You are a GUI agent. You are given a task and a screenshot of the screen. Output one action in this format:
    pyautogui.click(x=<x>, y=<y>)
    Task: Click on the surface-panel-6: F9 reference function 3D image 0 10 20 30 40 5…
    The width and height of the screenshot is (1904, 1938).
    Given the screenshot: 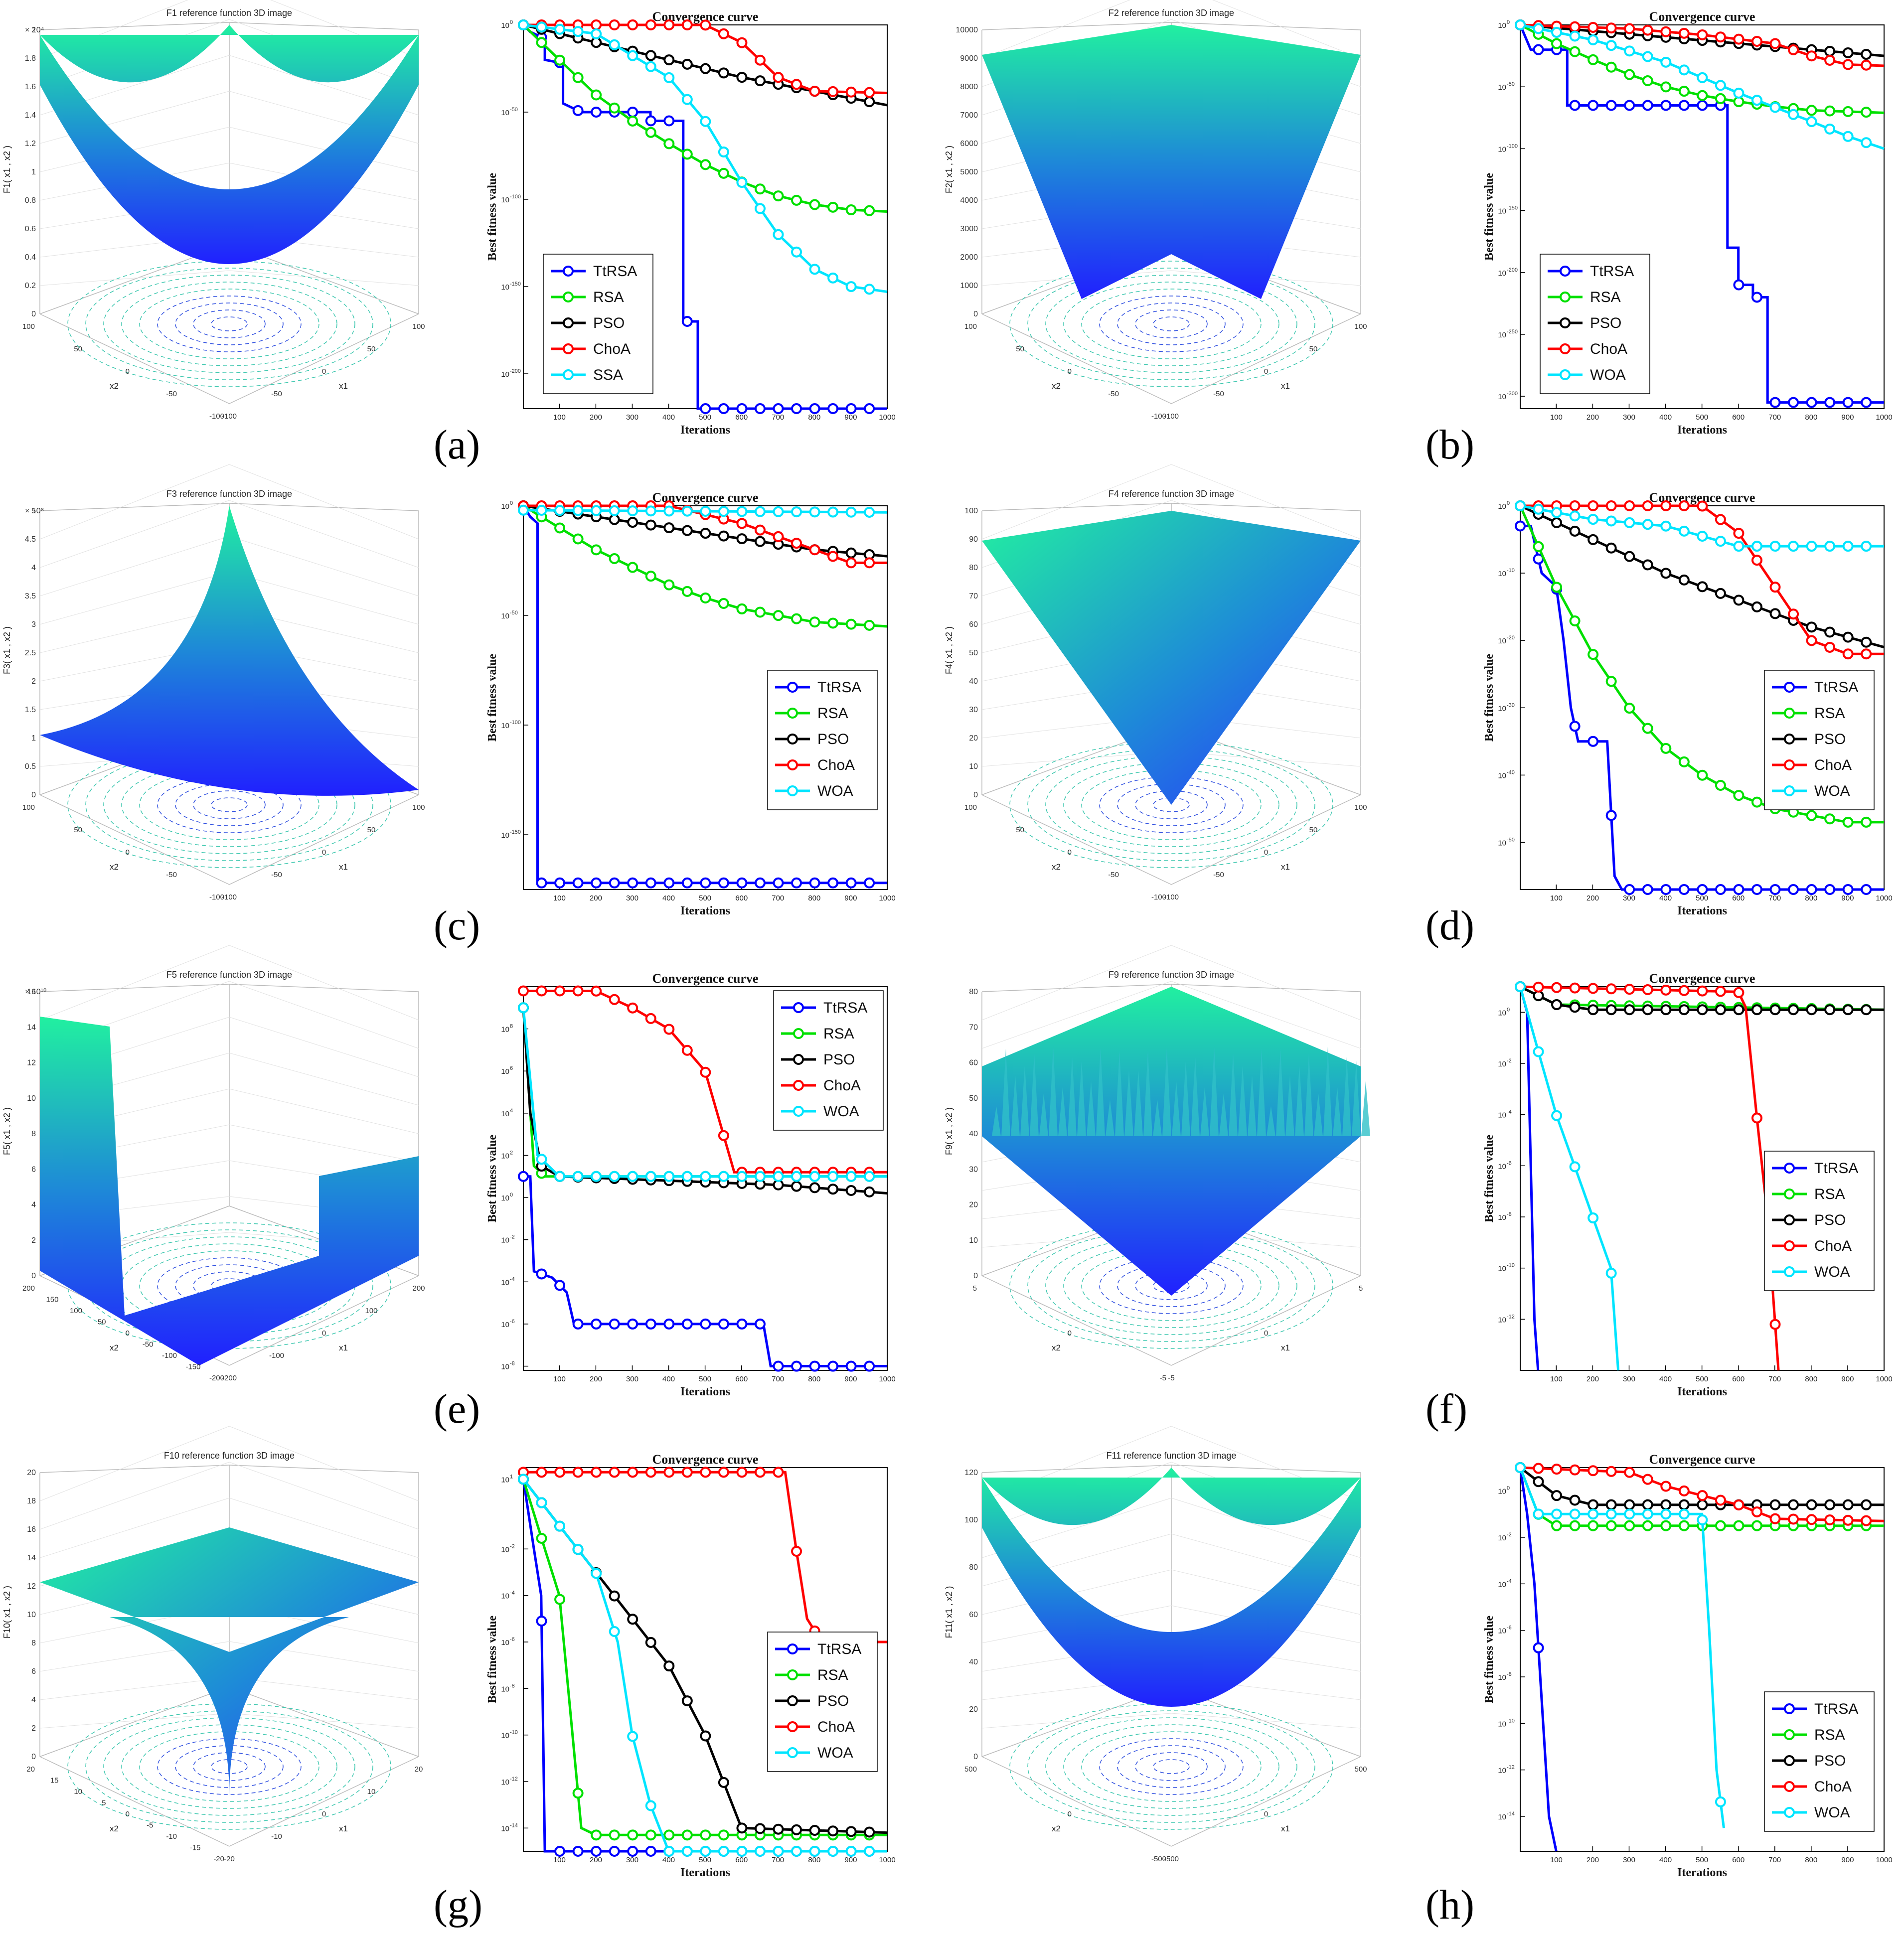 What is the action you would take?
    pyautogui.click(x=1157, y=1163)
    